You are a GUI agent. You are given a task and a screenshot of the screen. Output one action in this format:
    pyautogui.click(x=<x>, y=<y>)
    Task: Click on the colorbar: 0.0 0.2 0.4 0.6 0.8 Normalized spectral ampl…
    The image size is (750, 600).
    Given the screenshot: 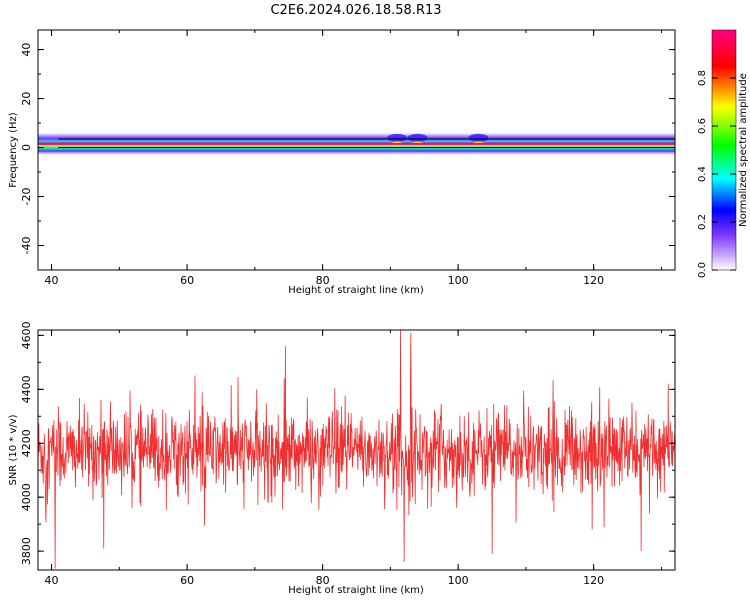 What is the action you would take?
    pyautogui.click(x=723, y=153)
    